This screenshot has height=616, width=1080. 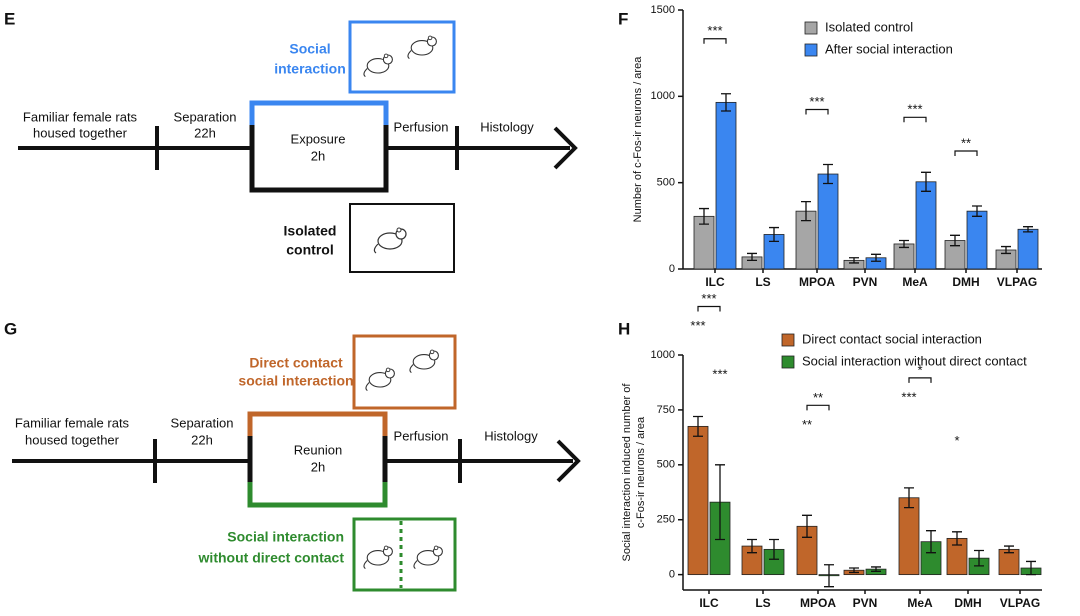 I want to click on box-side, so click(x=317, y=459).